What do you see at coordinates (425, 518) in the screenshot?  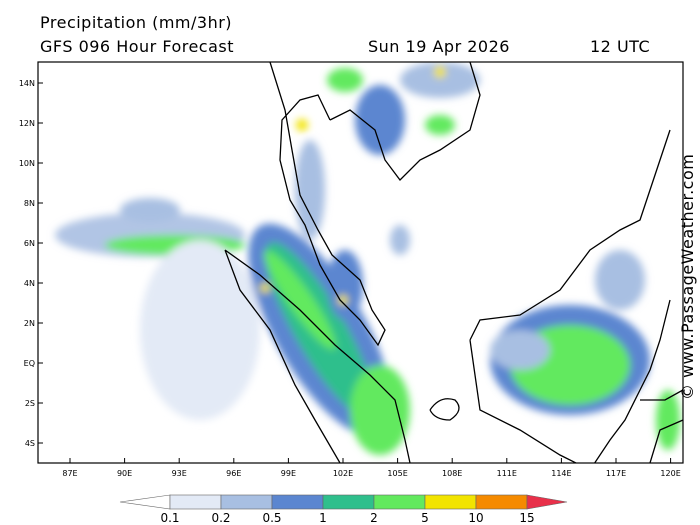 I see `legend-label: 5` at bounding box center [425, 518].